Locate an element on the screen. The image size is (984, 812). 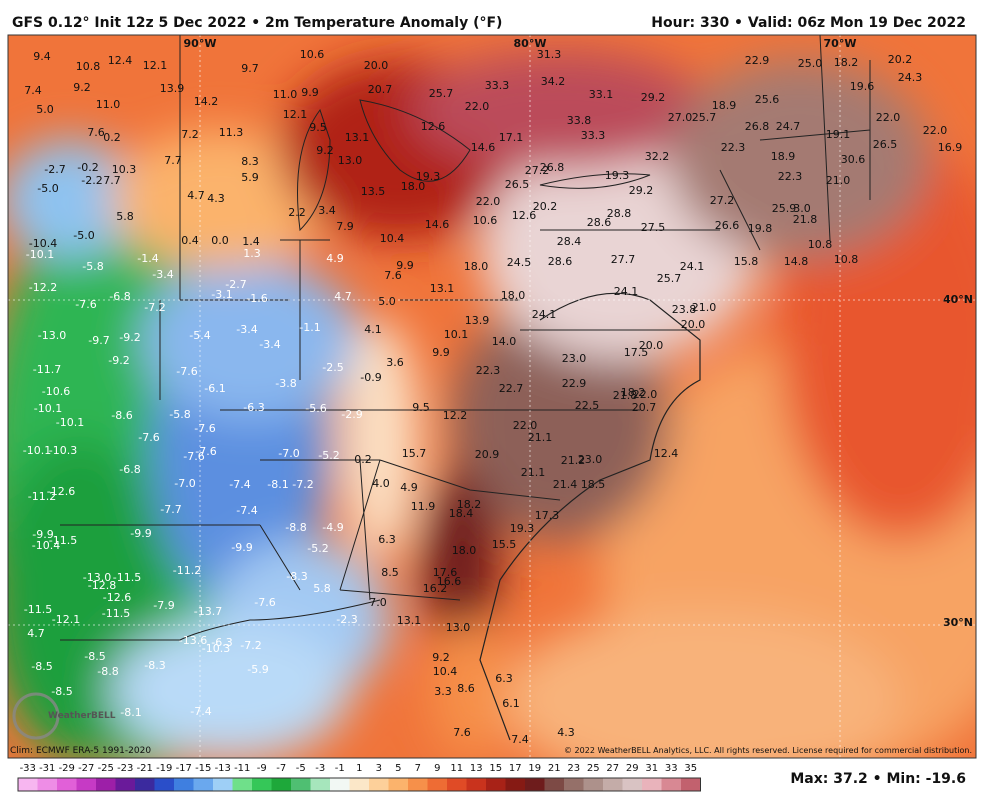
anomaly-label: 33.3 is located at coordinates (497, 85).